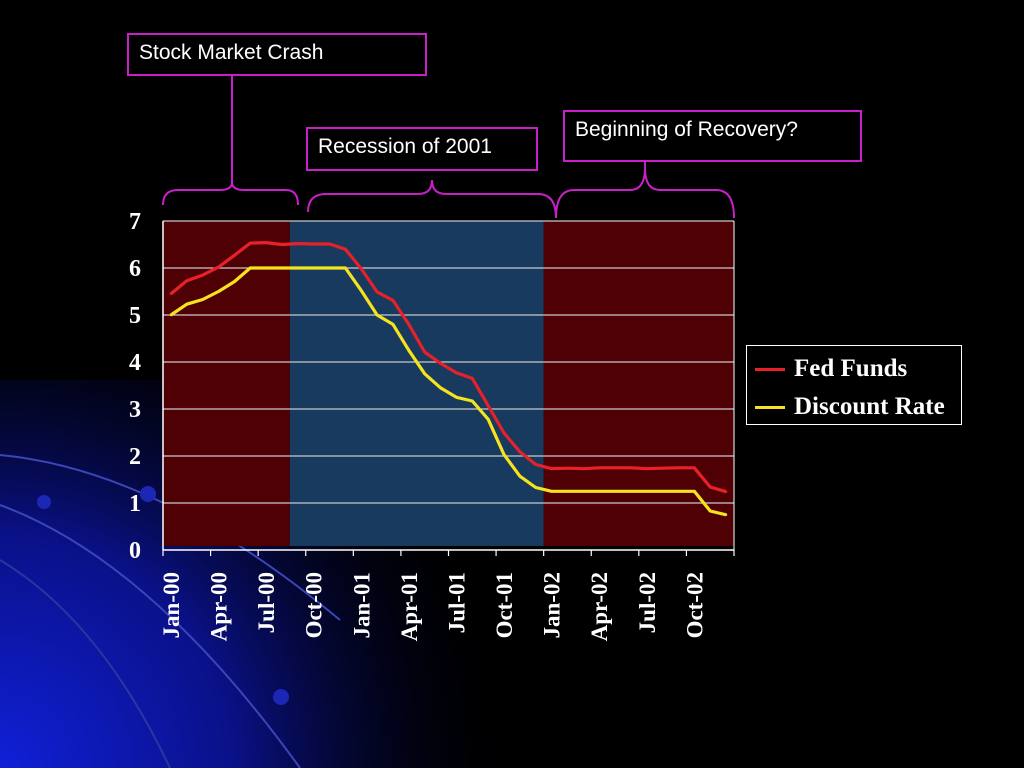 This screenshot has width=1024, height=768. I want to click on annotation-crash: Stock Market Crash, so click(277, 54).